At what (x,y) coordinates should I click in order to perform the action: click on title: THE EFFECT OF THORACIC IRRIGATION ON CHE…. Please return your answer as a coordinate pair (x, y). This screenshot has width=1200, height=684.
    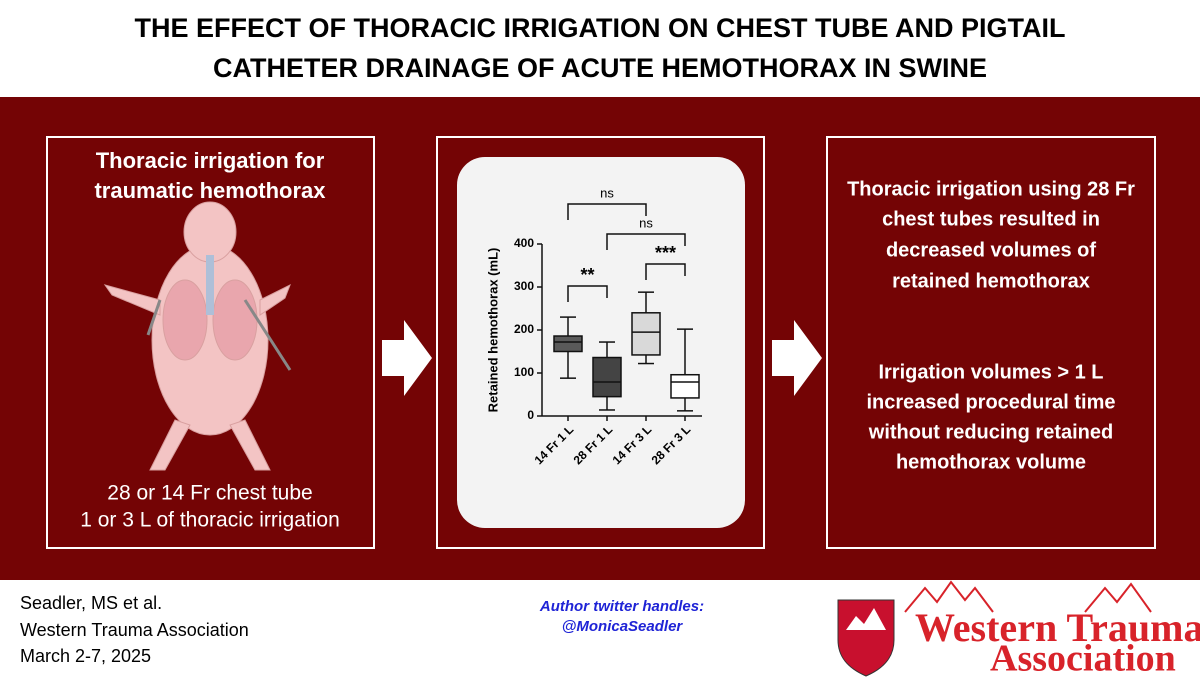
    Looking at the image, I should click on (600, 28).